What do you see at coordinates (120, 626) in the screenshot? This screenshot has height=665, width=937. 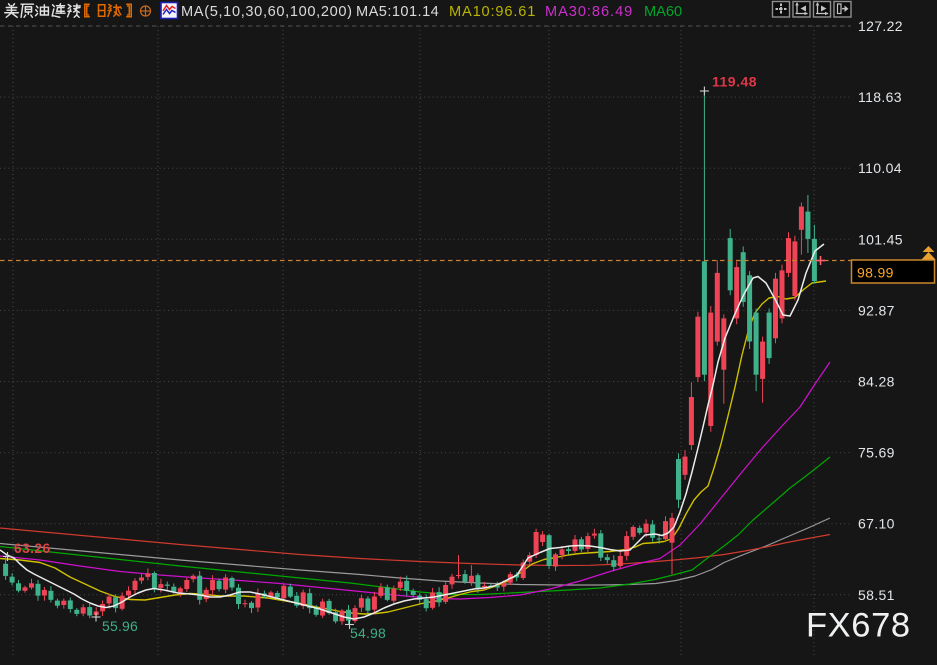 I see `svg-text: 55.96` at bounding box center [120, 626].